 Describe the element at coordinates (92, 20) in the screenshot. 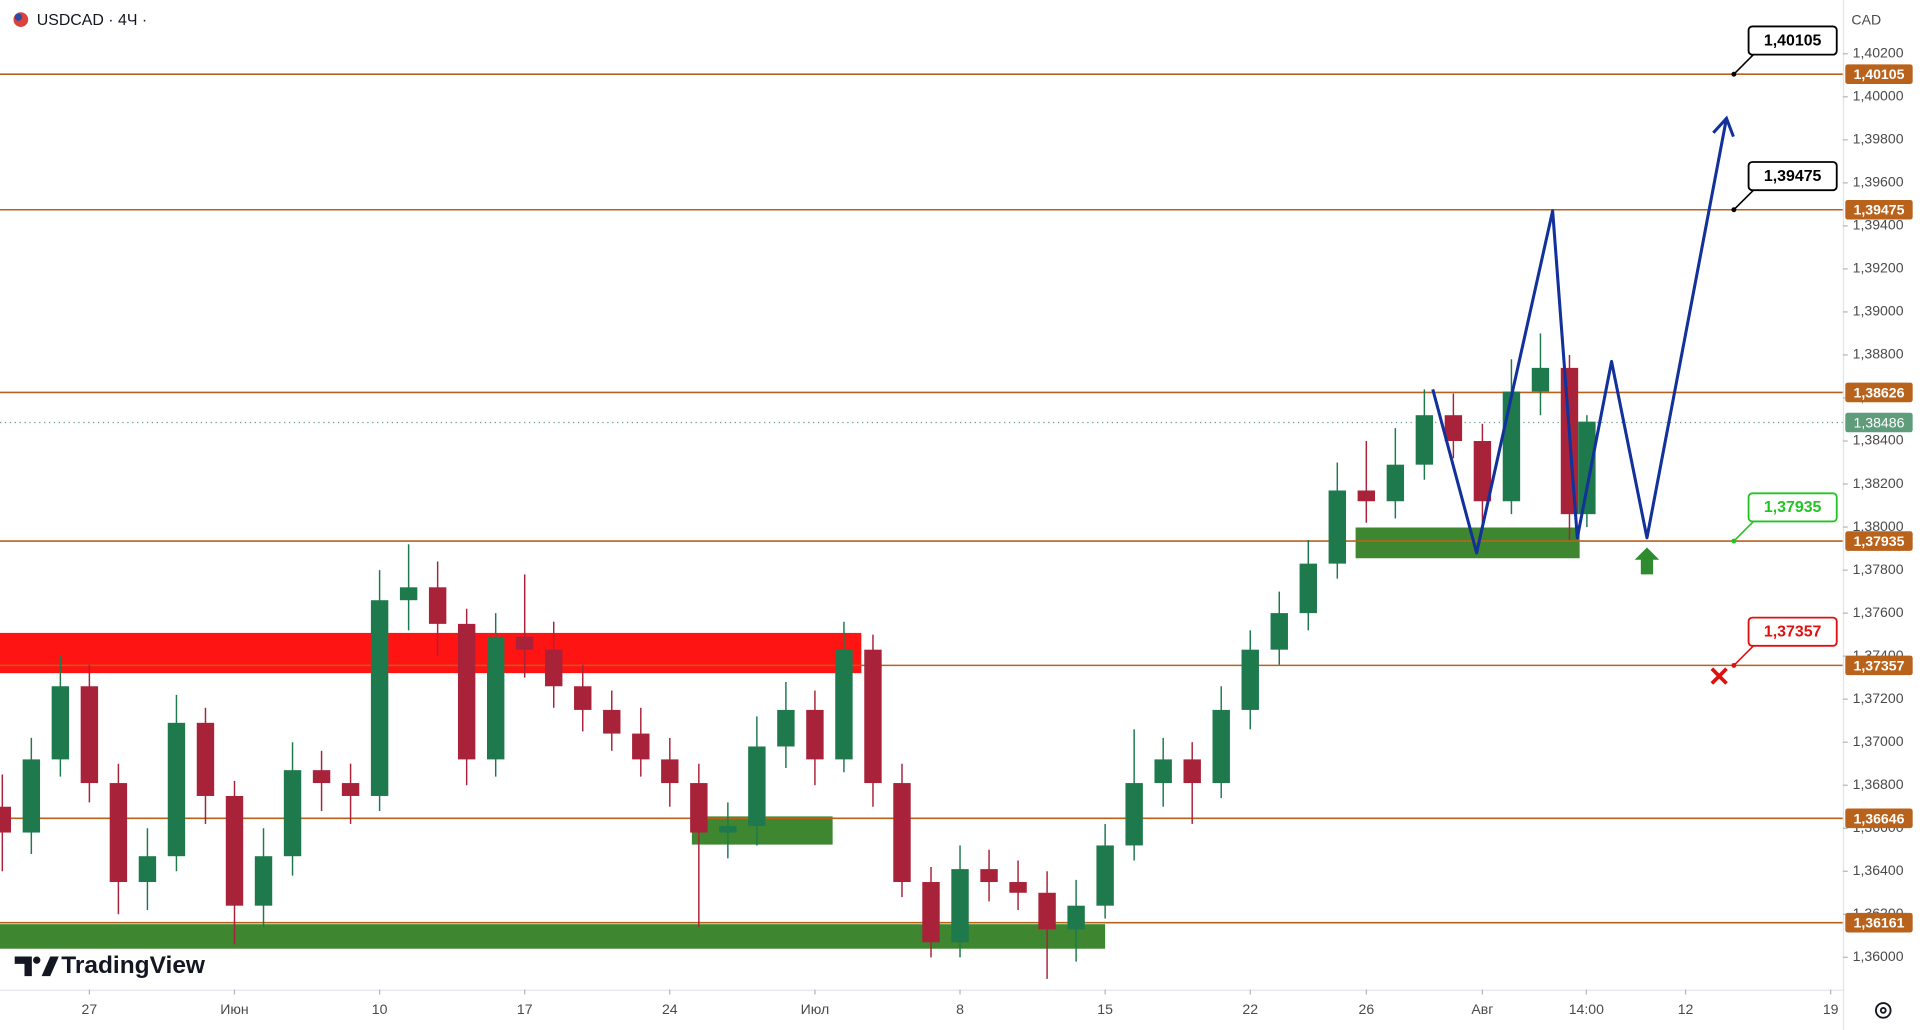

I see `symbol-title: USDCAD · 4Ч ·` at that location.